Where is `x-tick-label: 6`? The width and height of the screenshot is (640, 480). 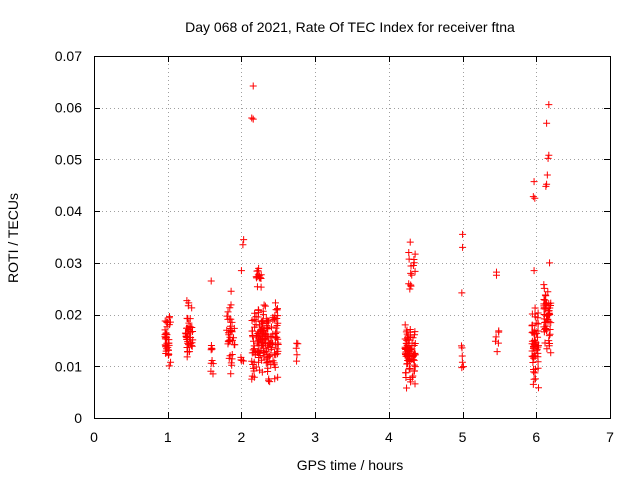
x-tick-label: 6 is located at coordinates (536, 437).